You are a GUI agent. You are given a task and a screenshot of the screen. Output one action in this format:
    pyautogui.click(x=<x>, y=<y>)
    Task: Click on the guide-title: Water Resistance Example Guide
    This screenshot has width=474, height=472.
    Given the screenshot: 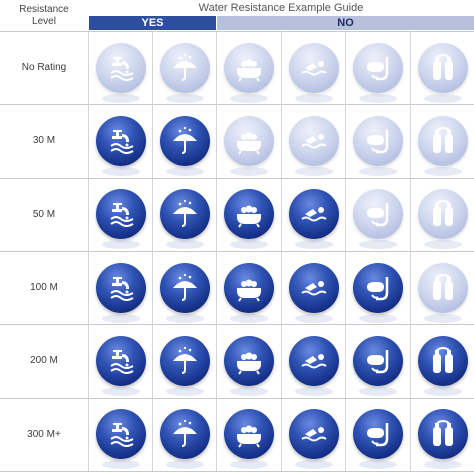 What is the action you would take?
    pyautogui.click(x=281, y=8)
    